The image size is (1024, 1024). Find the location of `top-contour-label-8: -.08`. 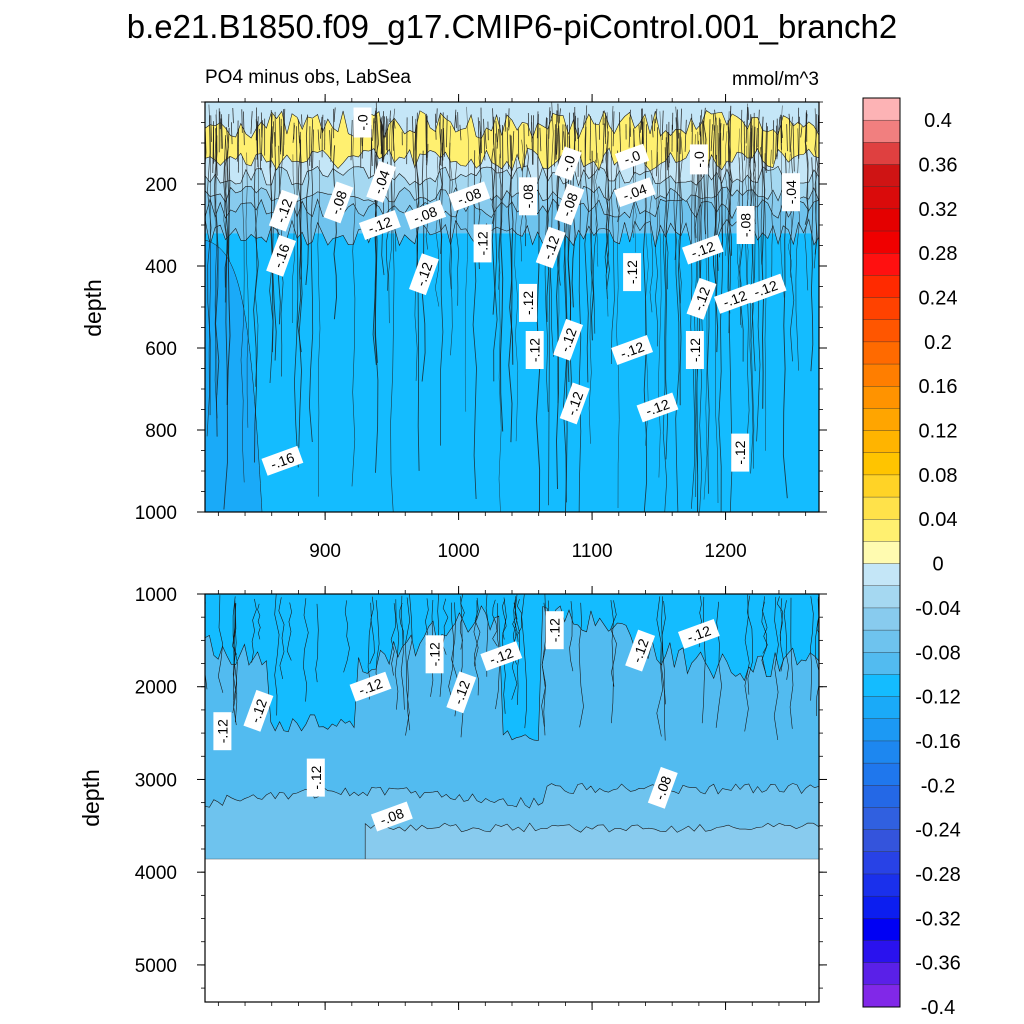

top-contour-label-8: -.08 is located at coordinates (469, 196).